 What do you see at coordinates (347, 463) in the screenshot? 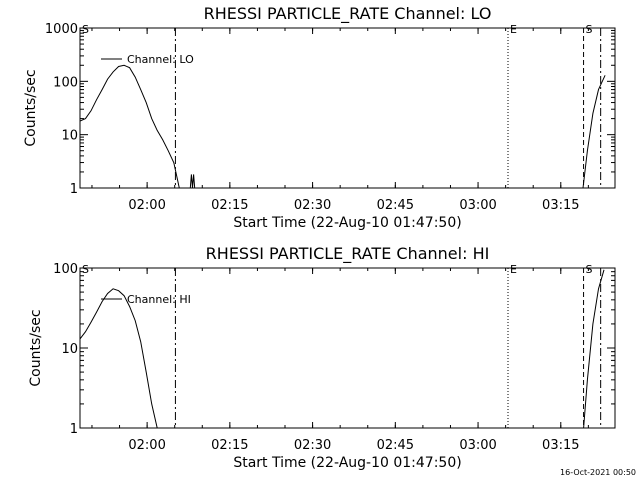
I see `hi-x-axis-label: Start Time (22-Aug-10 01:47:50)` at bounding box center [347, 463].